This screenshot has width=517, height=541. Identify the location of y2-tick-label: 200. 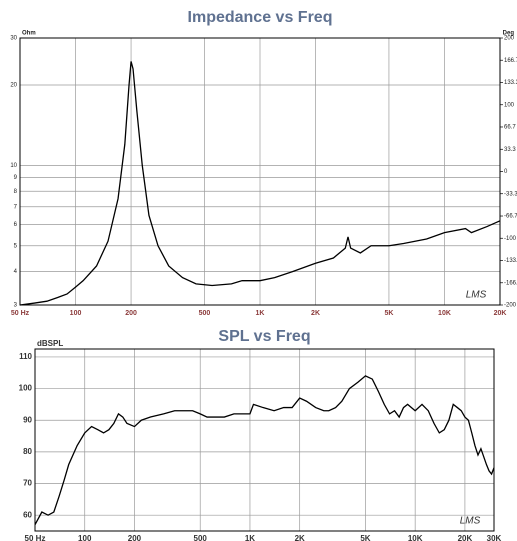
(509, 39).